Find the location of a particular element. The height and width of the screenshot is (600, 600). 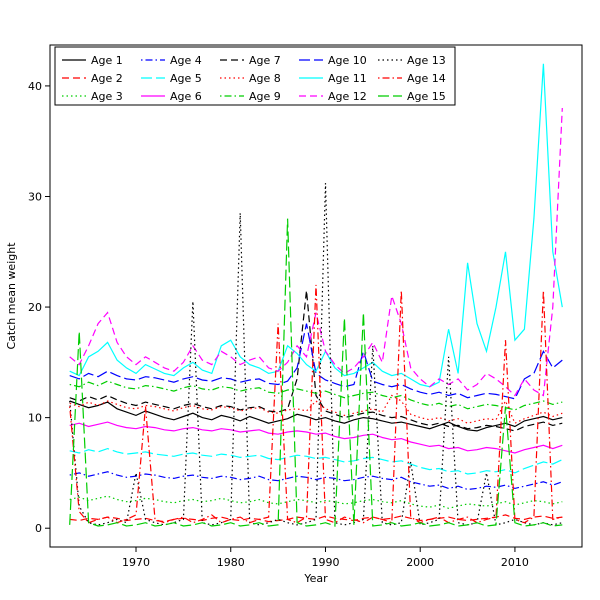

legend-label-age-12: Age 12 is located at coordinates (347, 96).